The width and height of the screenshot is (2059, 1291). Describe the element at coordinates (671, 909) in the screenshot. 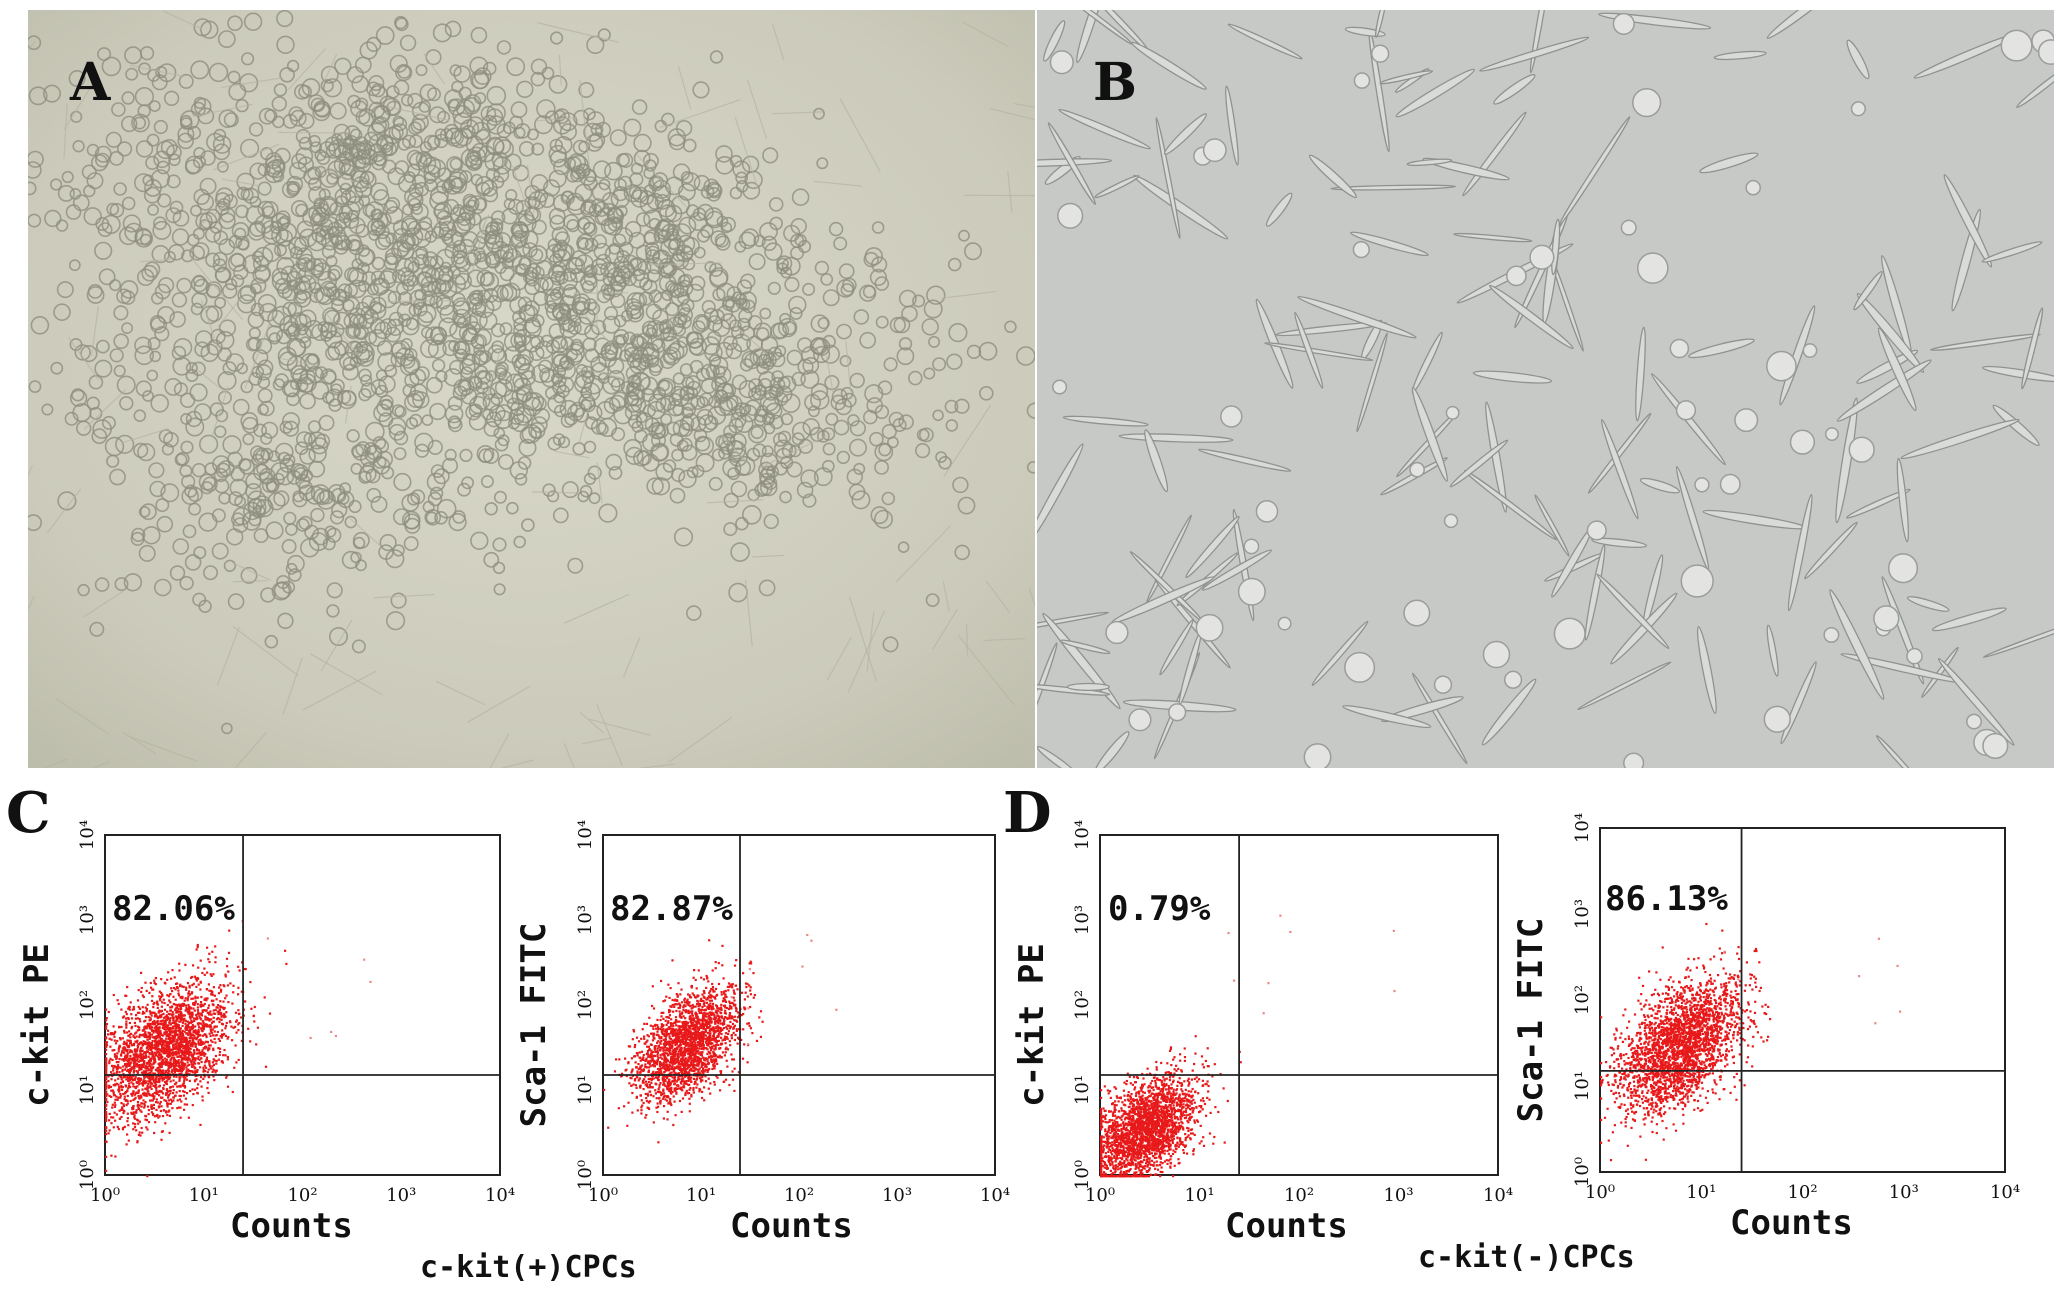

I see `quadrant-percentage: 82.87%` at that location.